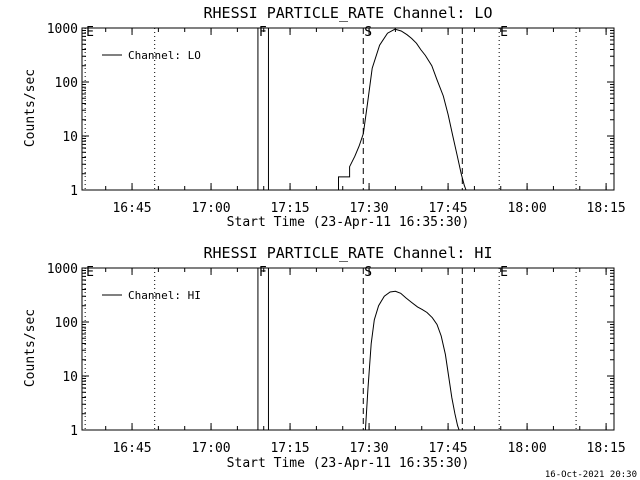 This screenshot has width=640, height=480. What do you see at coordinates (348, 222) in the screenshot?
I see `x-axis-label-lo: Start Time (23-Apr-11 16:35:30)` at bounding box center [348, 222].